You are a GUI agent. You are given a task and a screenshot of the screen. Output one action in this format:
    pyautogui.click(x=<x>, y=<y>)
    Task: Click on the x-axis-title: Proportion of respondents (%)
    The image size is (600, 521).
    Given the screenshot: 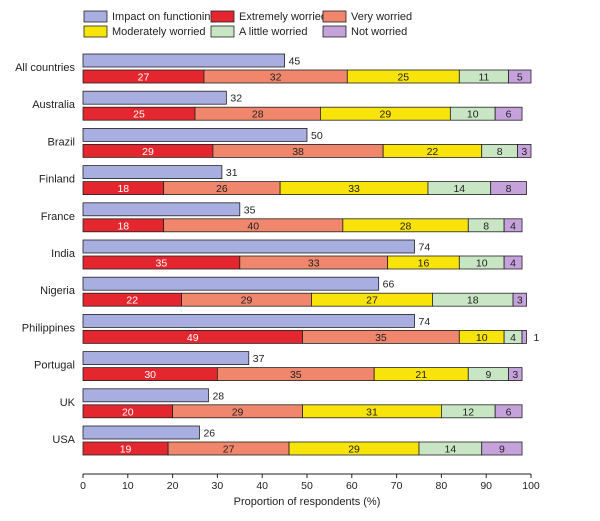 What is the action you would take?
    pyautogui.click(x=307, y=502)
    